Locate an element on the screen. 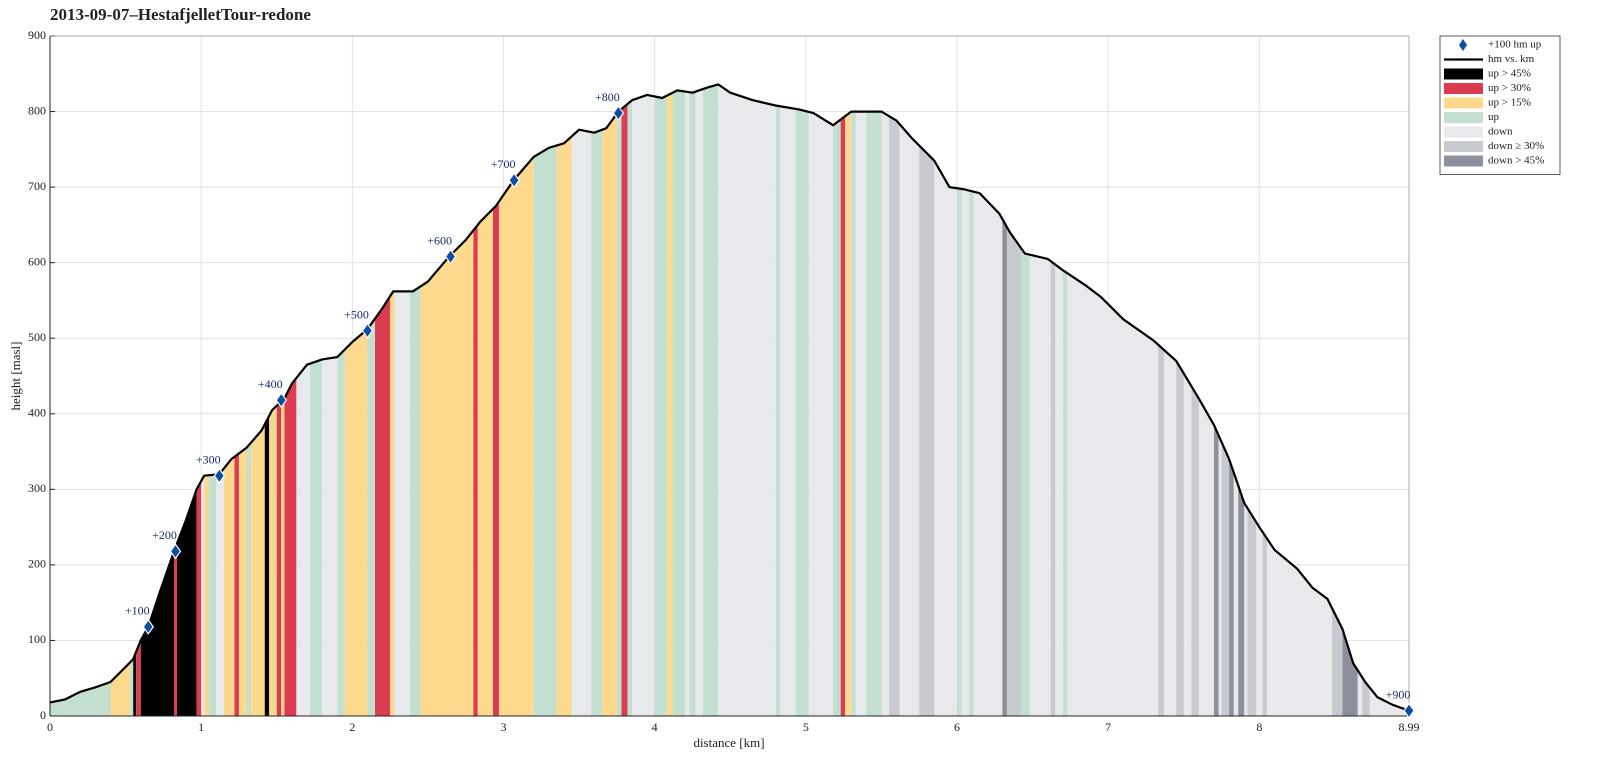  legend-label: up > 15% is located at coordinates (1509, 103).